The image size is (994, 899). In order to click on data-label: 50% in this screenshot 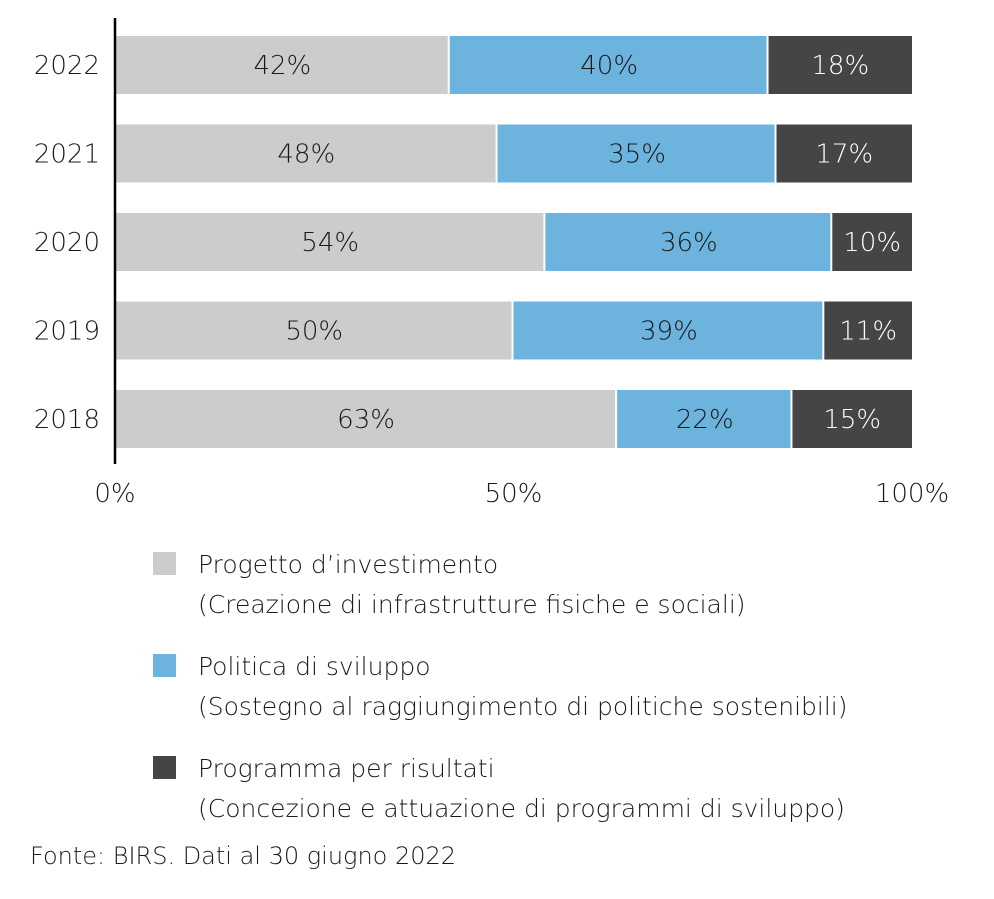, I will do `click(314, 332)`.